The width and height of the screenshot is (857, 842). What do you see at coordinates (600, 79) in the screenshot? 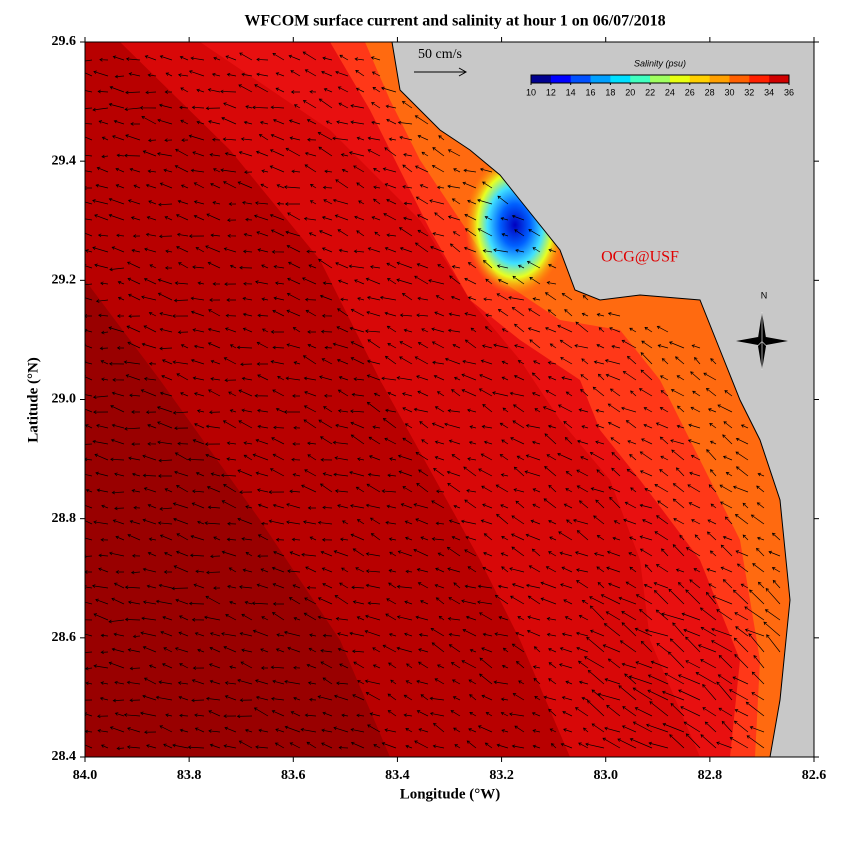
I see `colorbar-cell` at bounding box center [600, 79].